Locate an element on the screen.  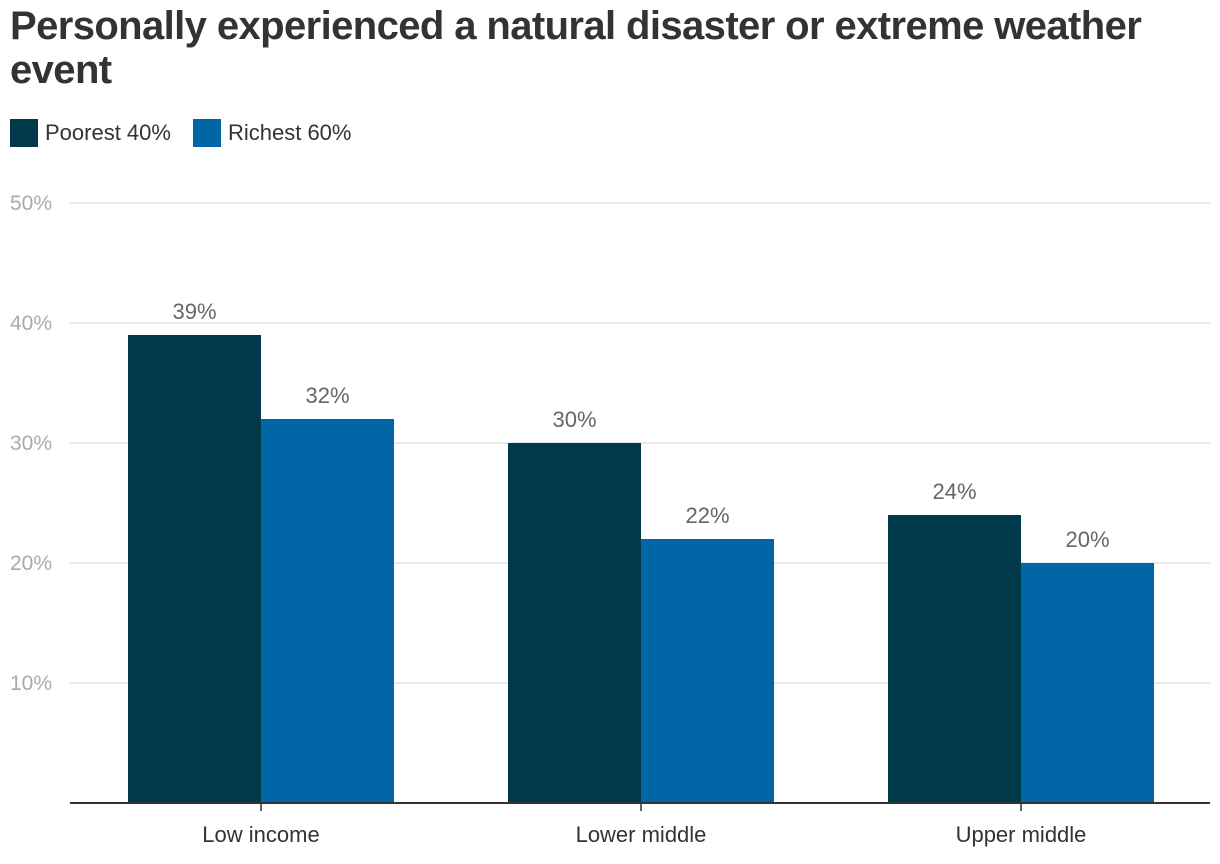
legend-item-richest: Richest 60% is located at coordinates (272, 133).